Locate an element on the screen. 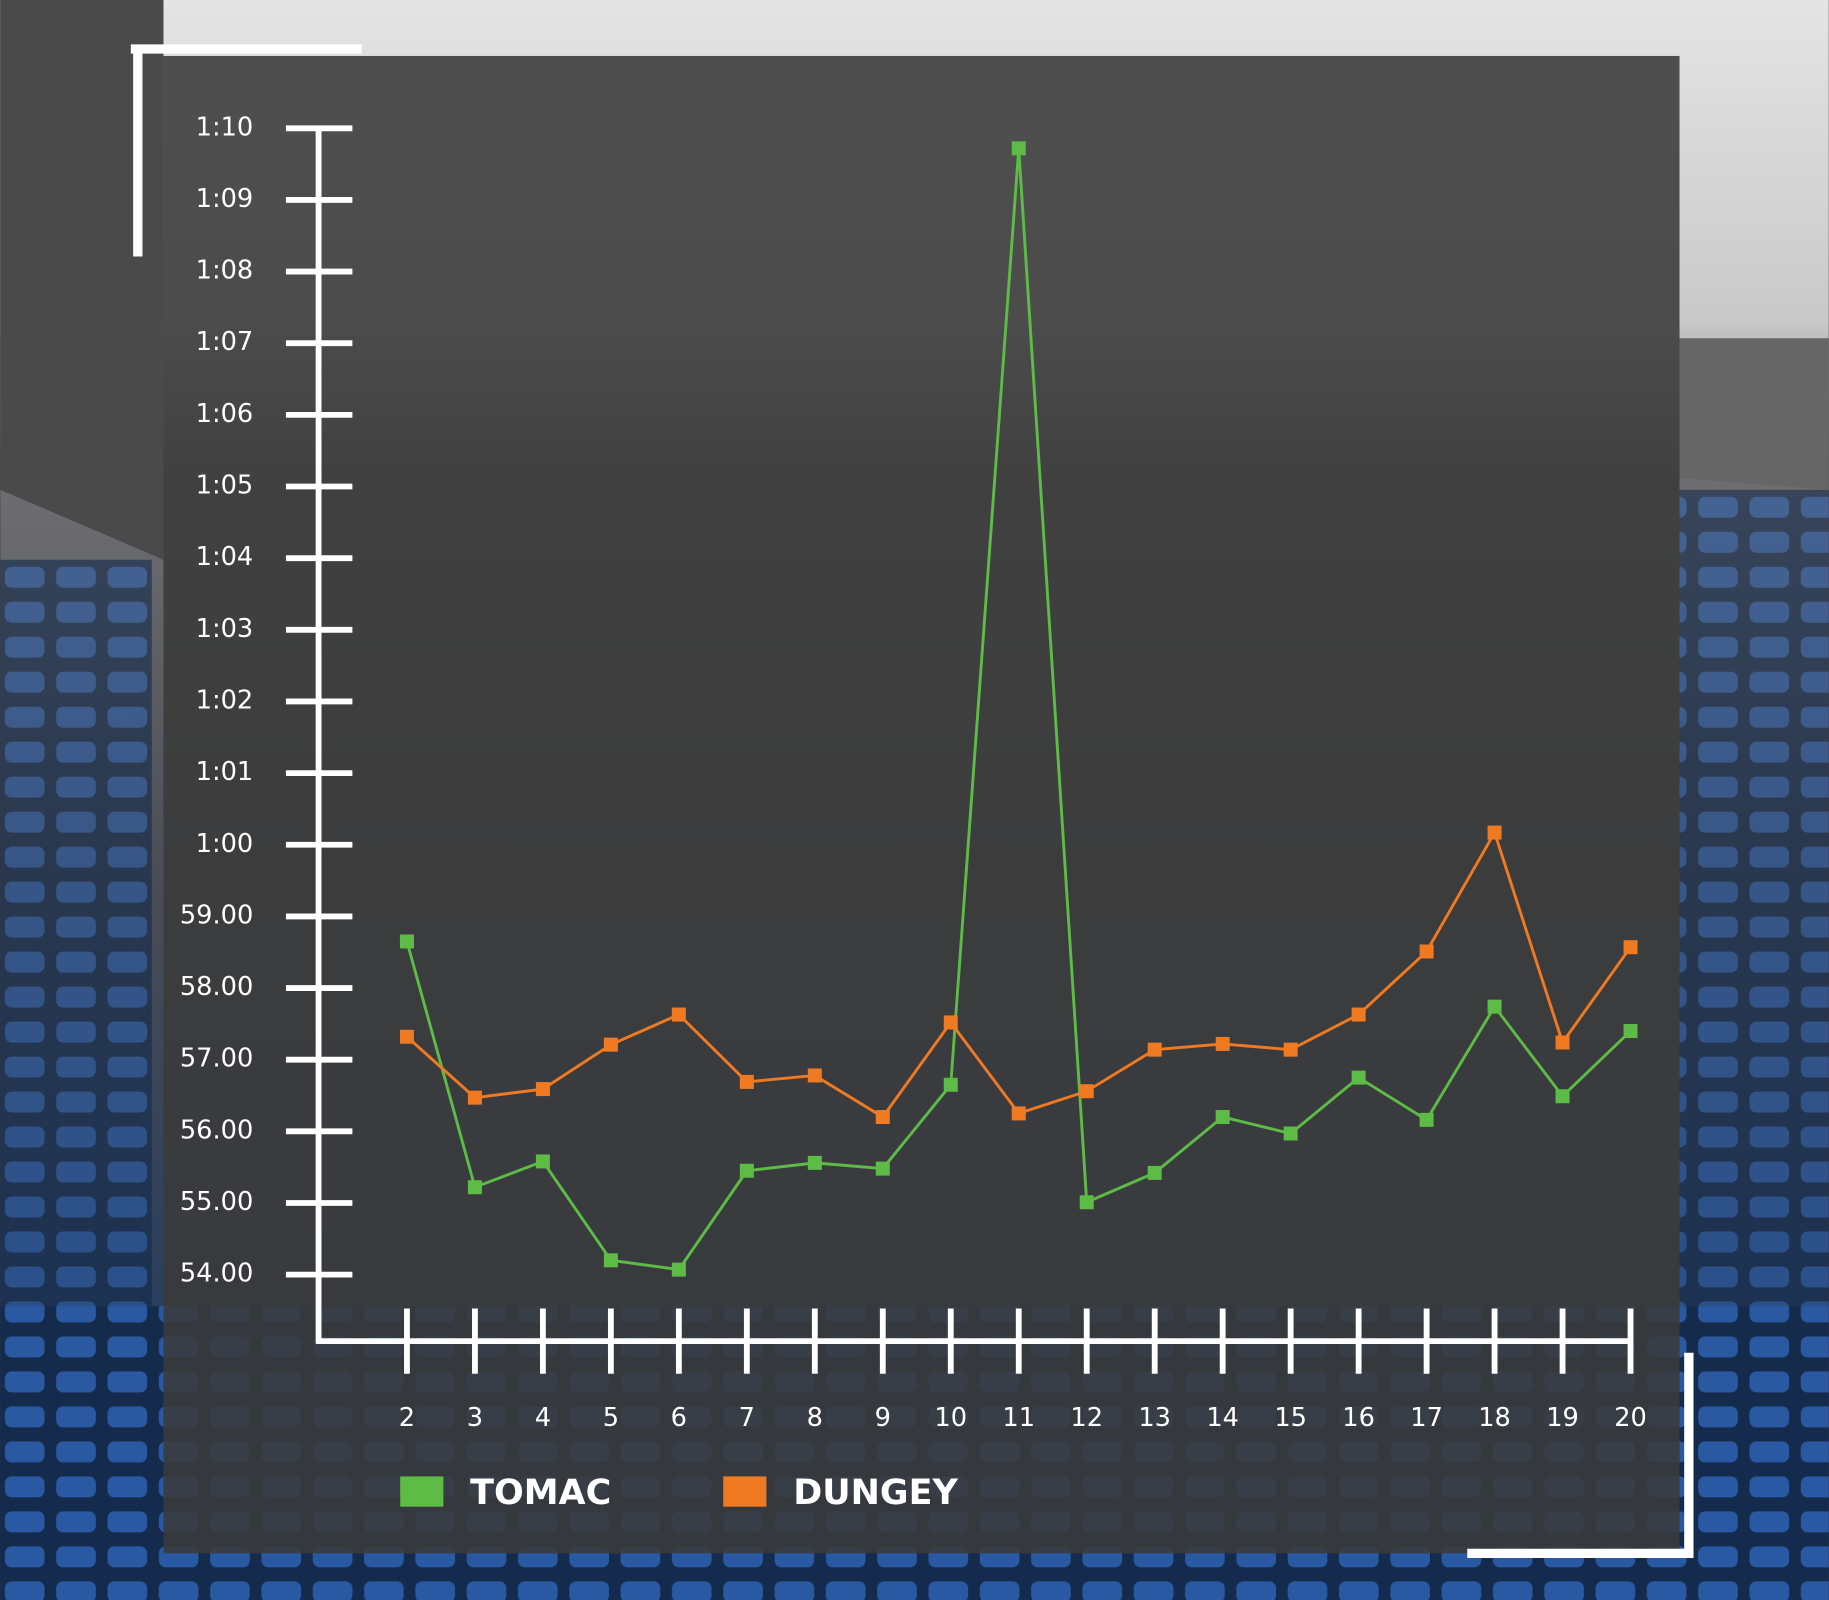  y-tick-label: 1:04 is located at coordinates (225, 557).